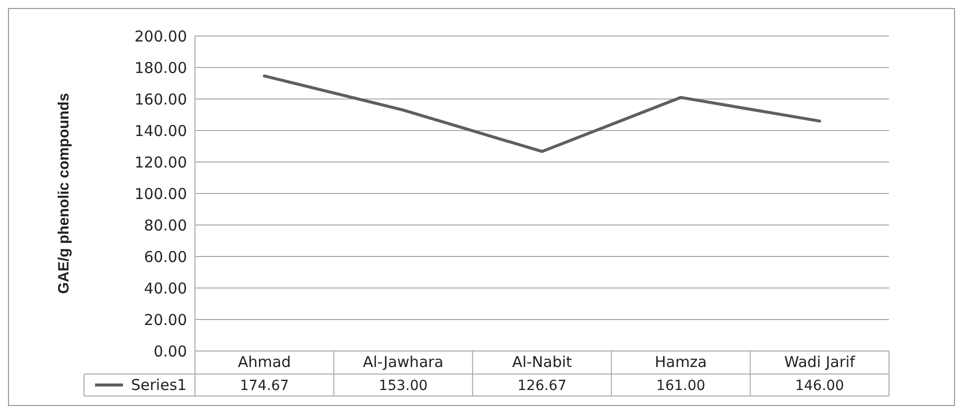 The width and height of the screenshot is (963, 412). I want to click on y-tick-label: 0.00, so click(170, 351).